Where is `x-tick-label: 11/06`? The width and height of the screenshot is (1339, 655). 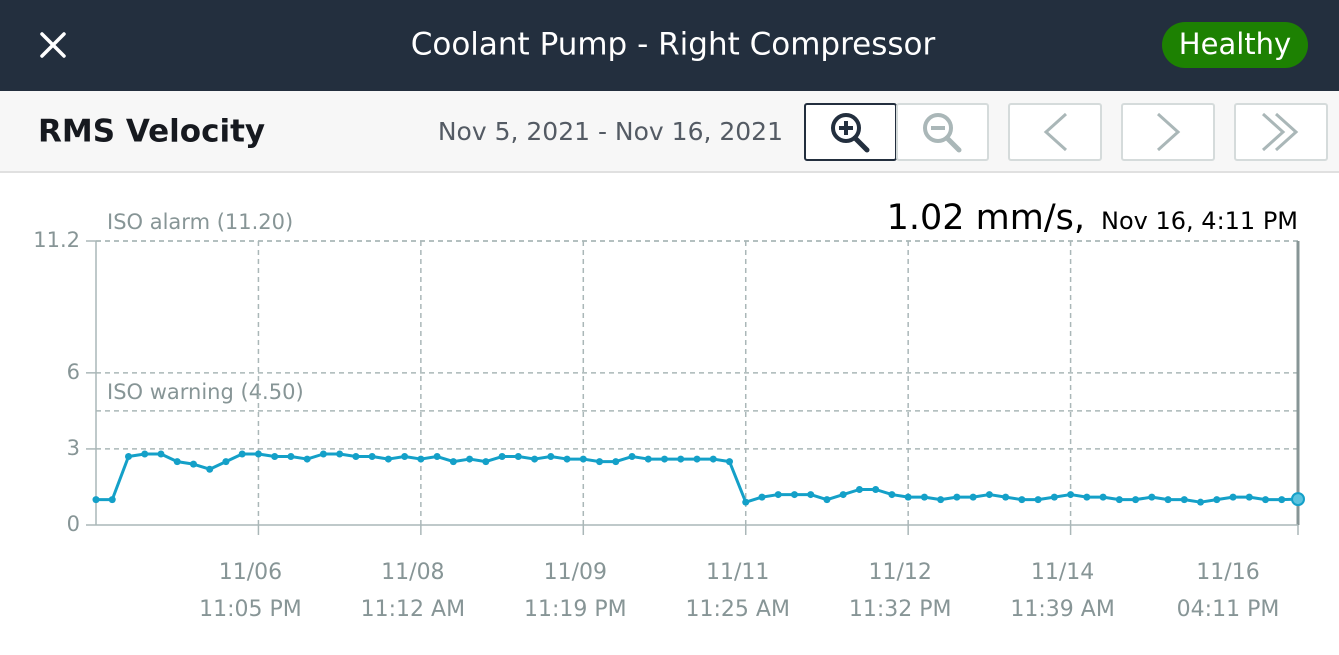 x-tick-label: 11/06 is located at coordinates (250, 572).